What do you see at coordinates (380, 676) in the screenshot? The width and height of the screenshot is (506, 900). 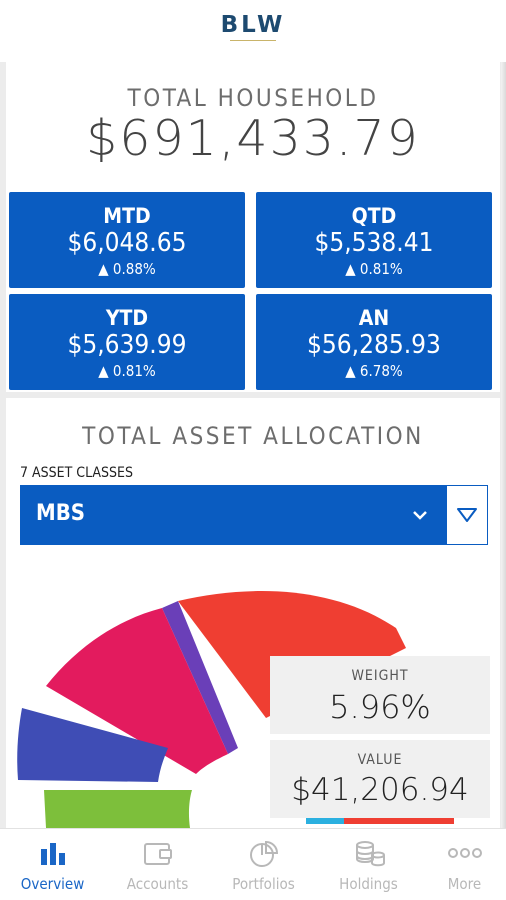 I see `weight-label: WEIGHT` at bounding box center [380, 676].